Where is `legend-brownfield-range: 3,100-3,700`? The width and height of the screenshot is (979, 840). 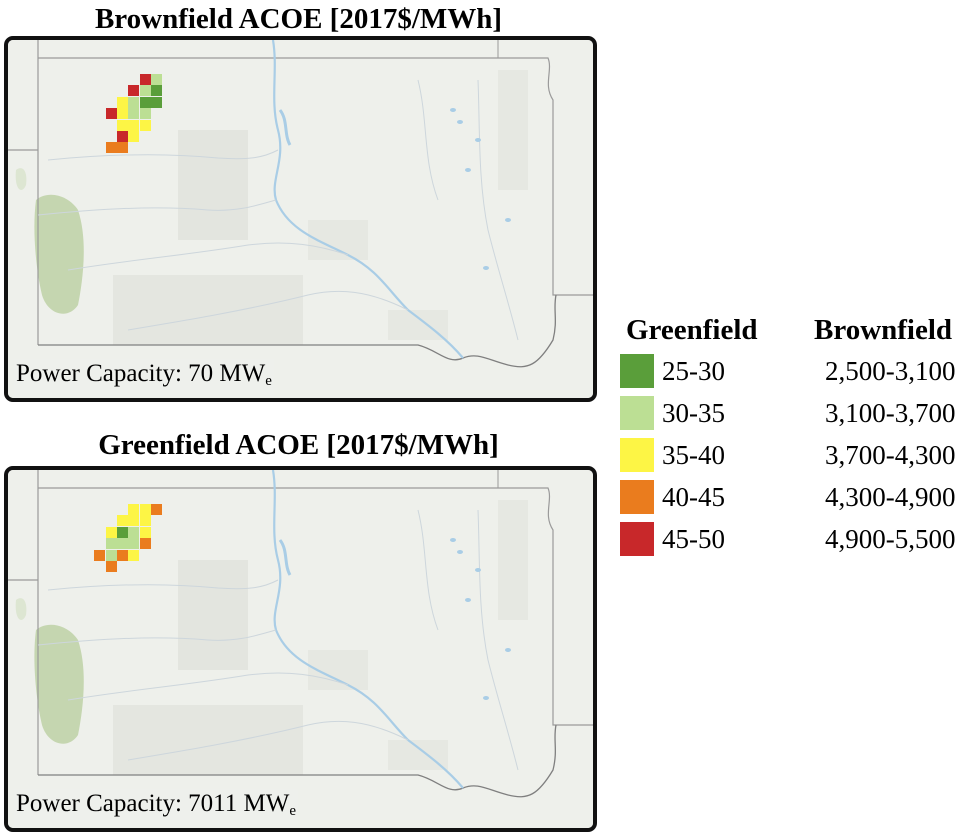
legend-brownfield-range: 3,100-3,700 is located at coordinates (890, 413).